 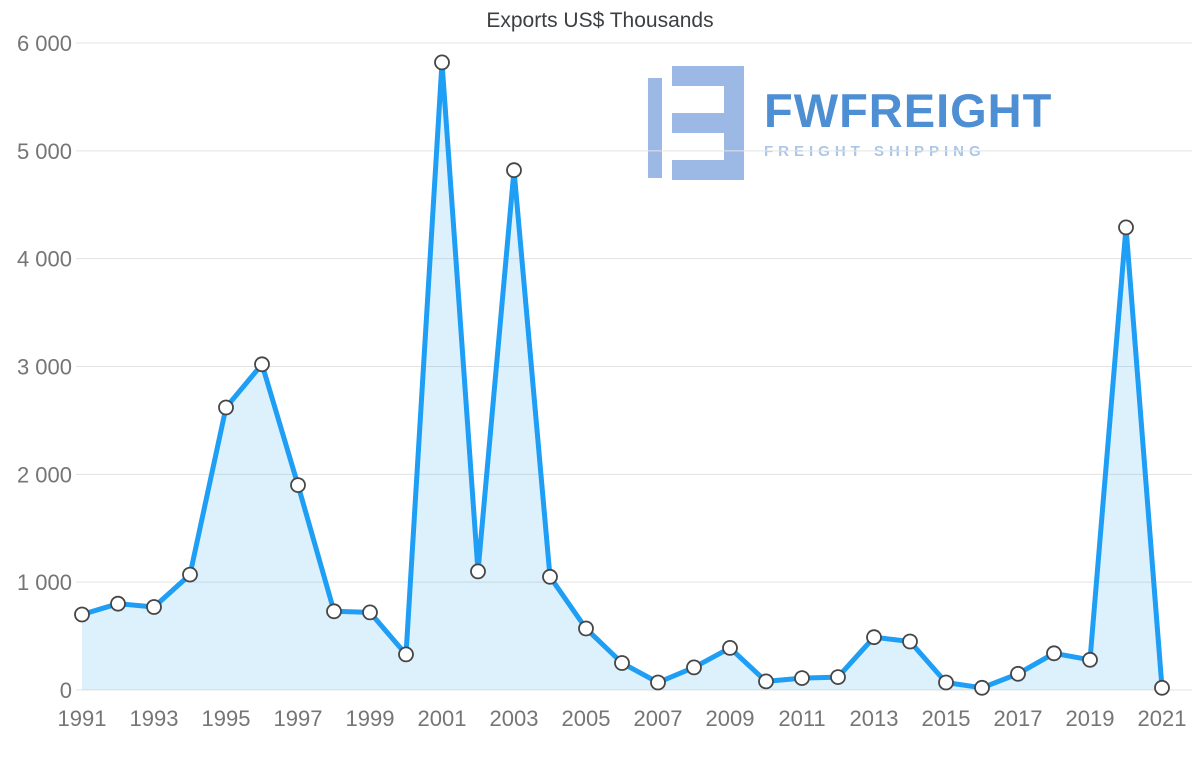 What do you see at coordinates (82, 718) in the screenshot?
I see `x-axis-tick-label: 1991` at bounding box center [82, 718].